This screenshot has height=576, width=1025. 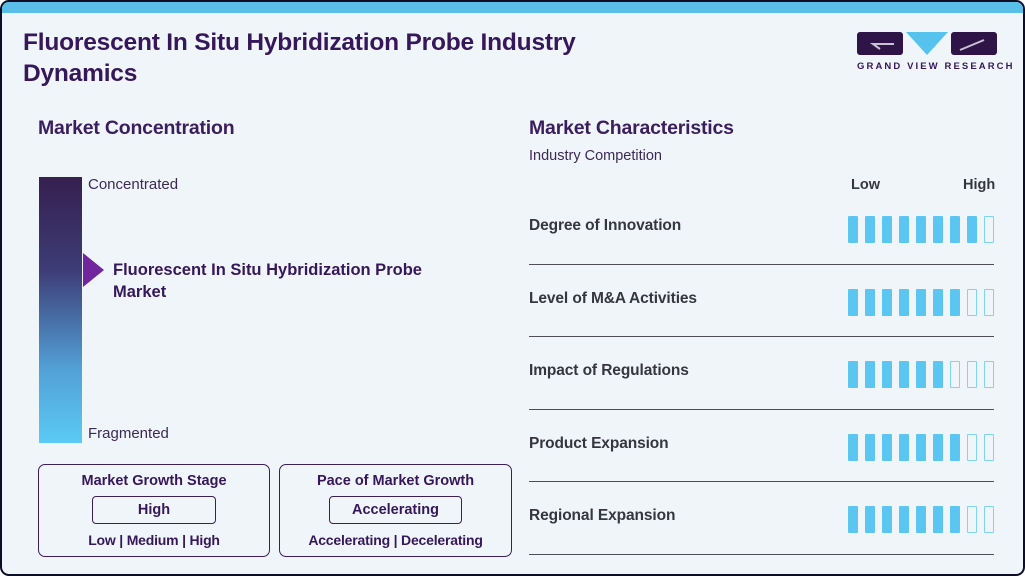 What do you see at coordinates (395, 481) in the screenshot?
I see `growth-pace-title: Pace of Market Growth` at bounding box center [395, 481].